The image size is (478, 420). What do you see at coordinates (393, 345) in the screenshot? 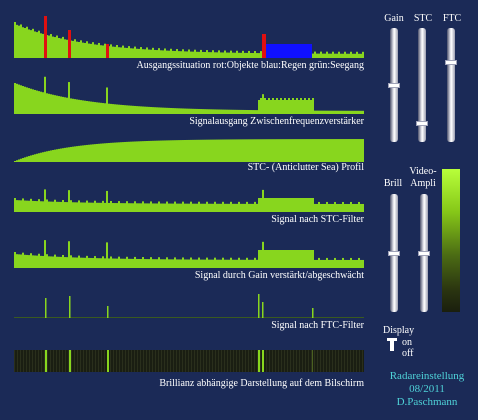
I see `display-toggle` at bounding box center [393, 345].